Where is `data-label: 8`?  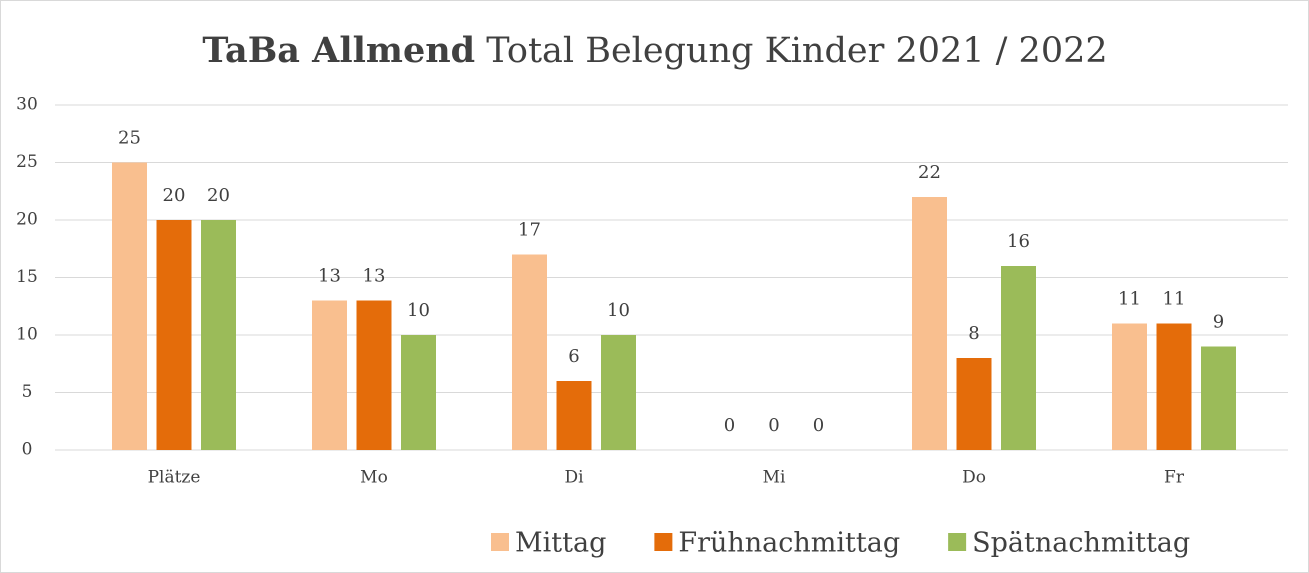
data-label: 8 is located at coordinates (973, 333).